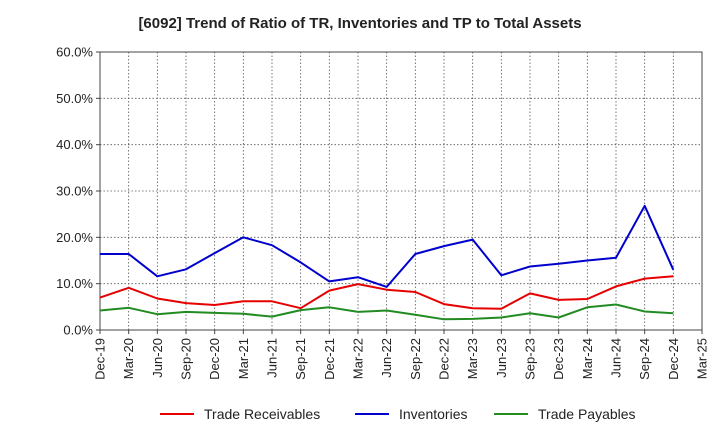 The width and height of the screenshot is (720, 440). I want to click on y-tick-label: 40.0%, so click(74, 144).